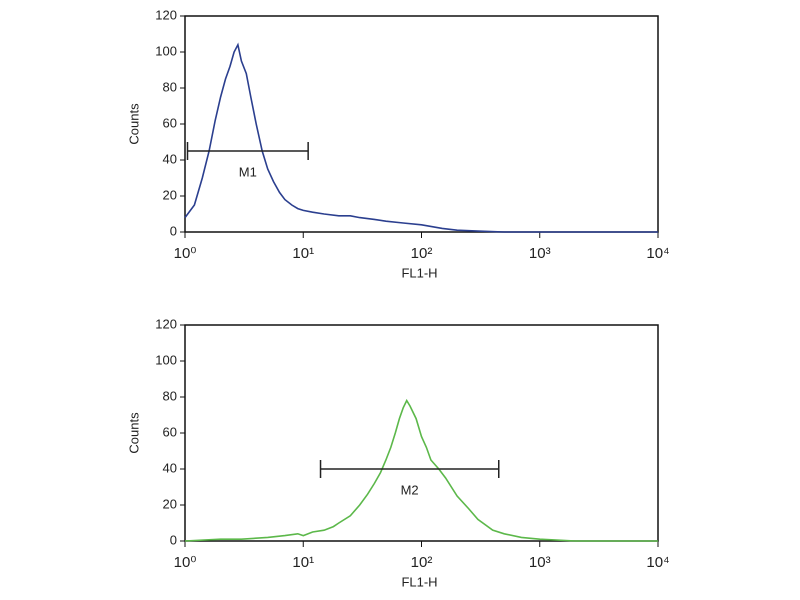 The height and width of the screenshot is (600, 800). I want to click on gate-label: M1, so click(248, 171).